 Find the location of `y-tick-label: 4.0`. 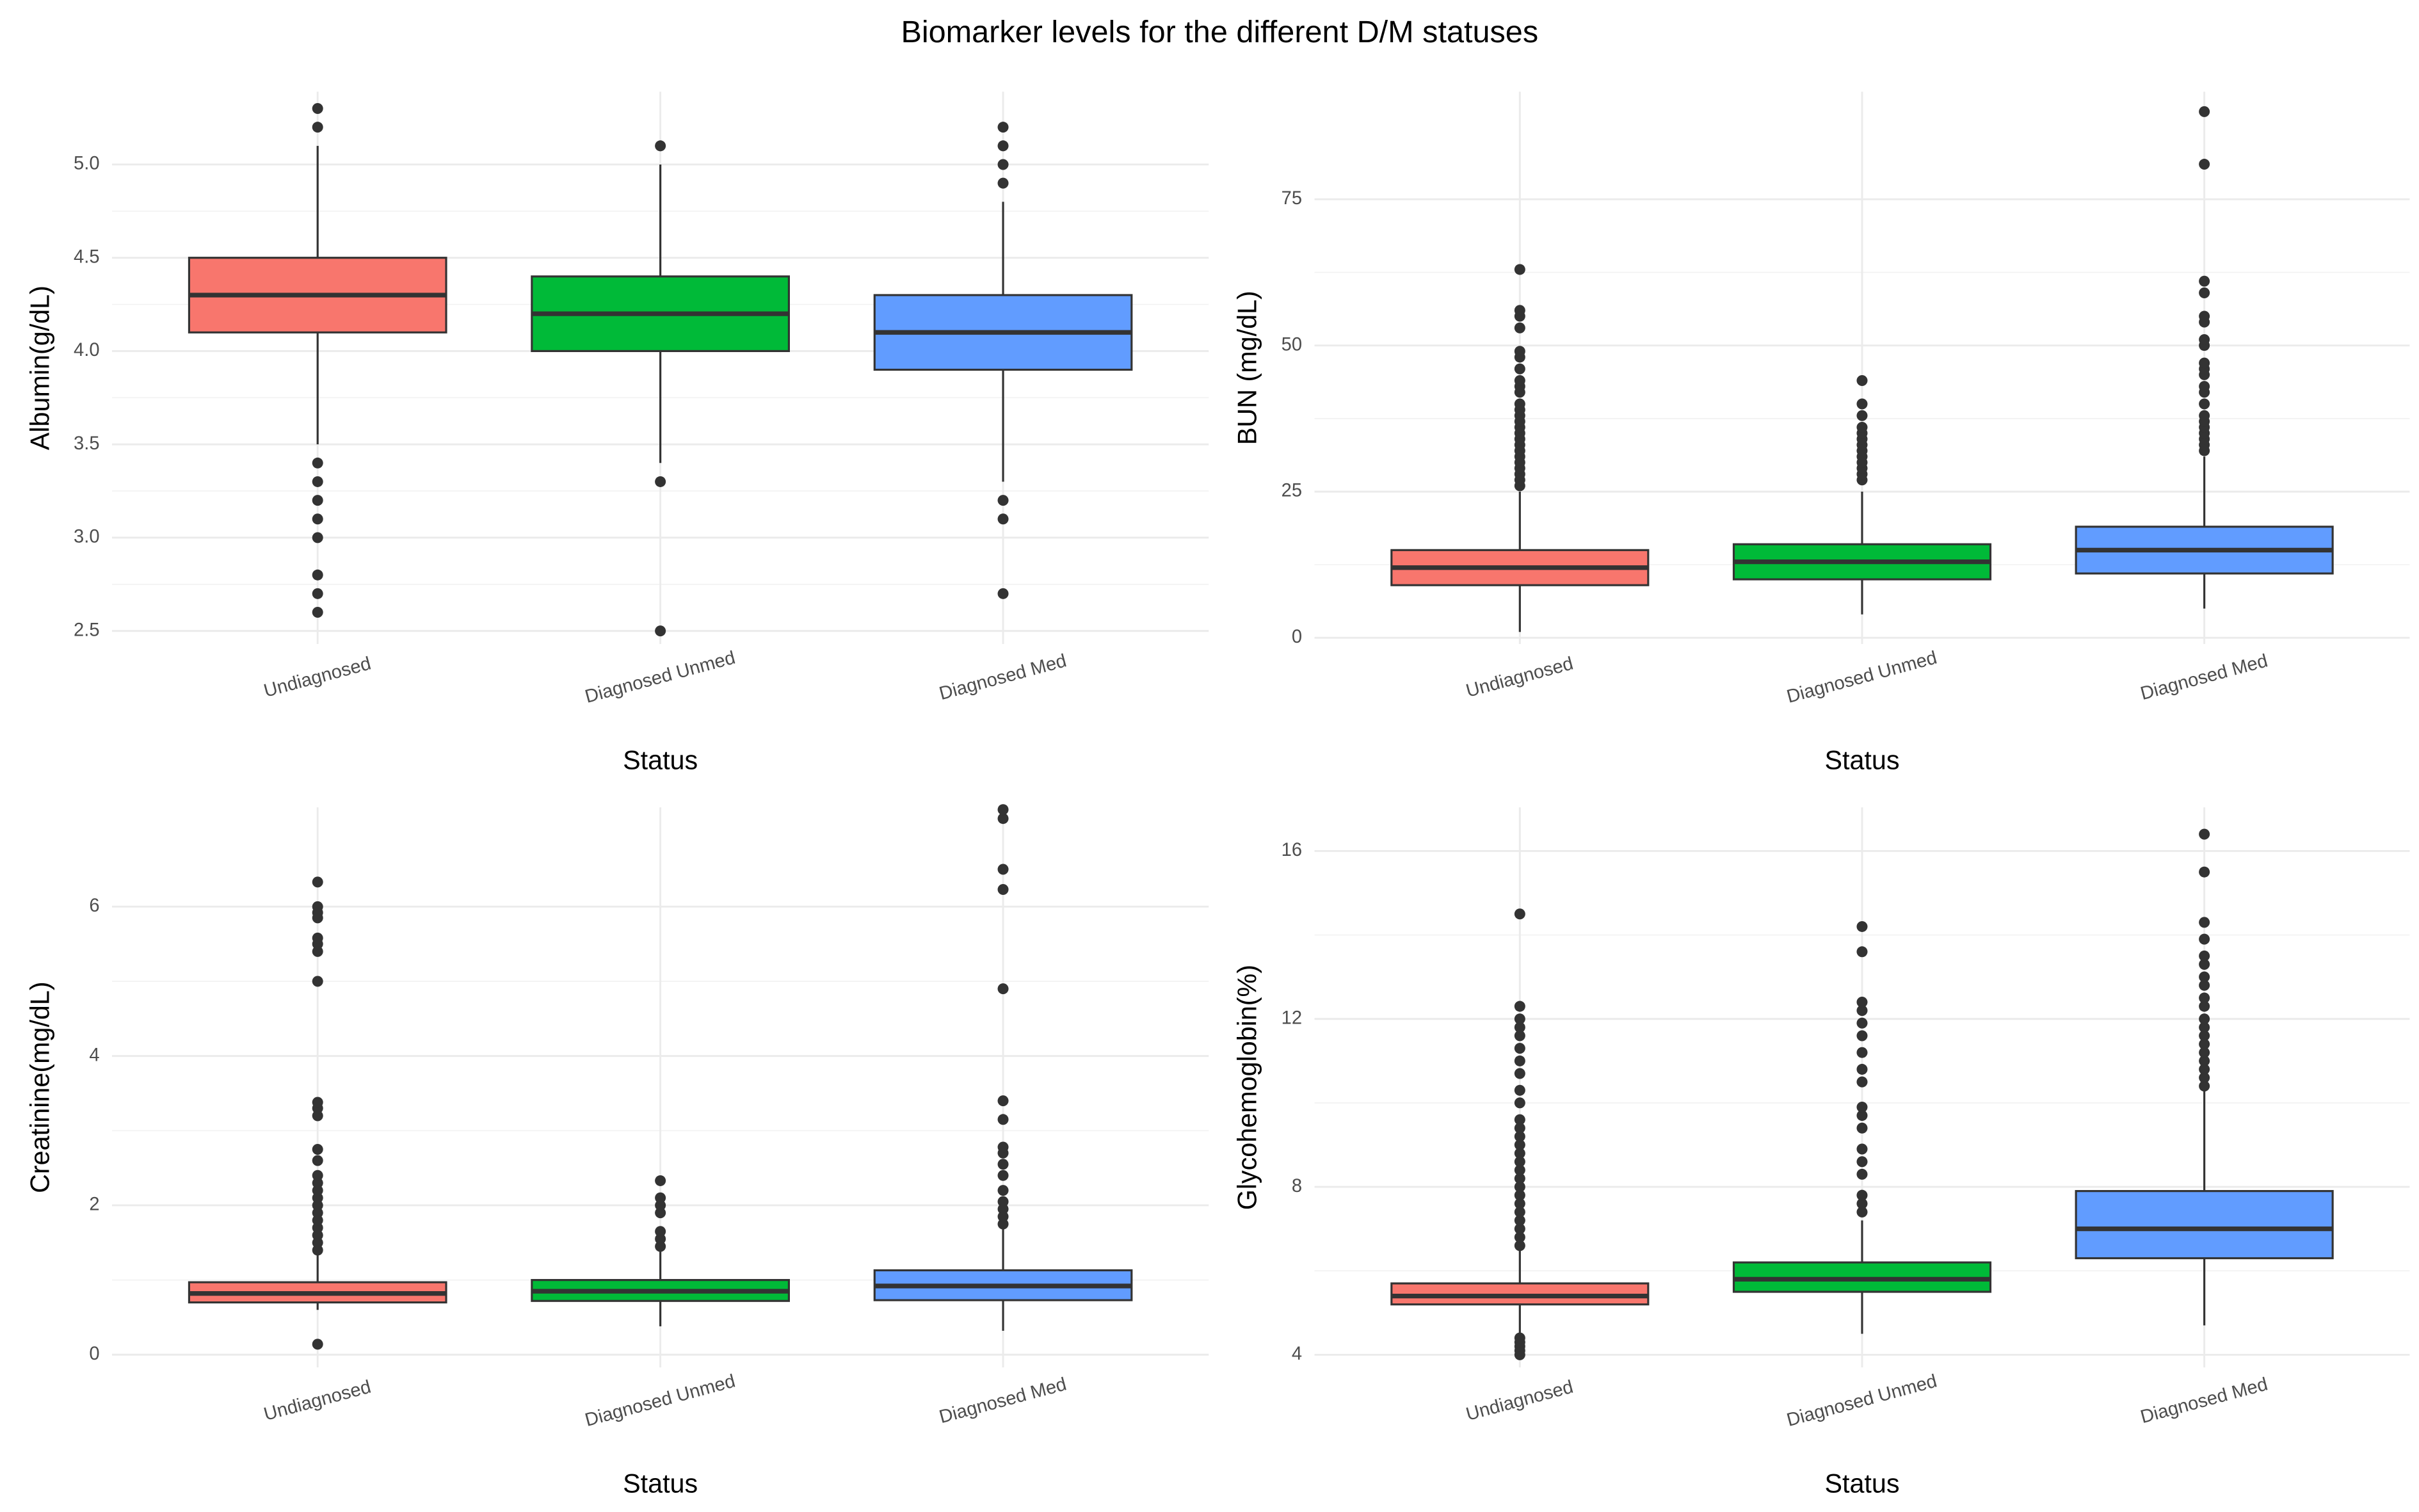

y-tick-label: 4.0 is located at coordinates (87, 350).